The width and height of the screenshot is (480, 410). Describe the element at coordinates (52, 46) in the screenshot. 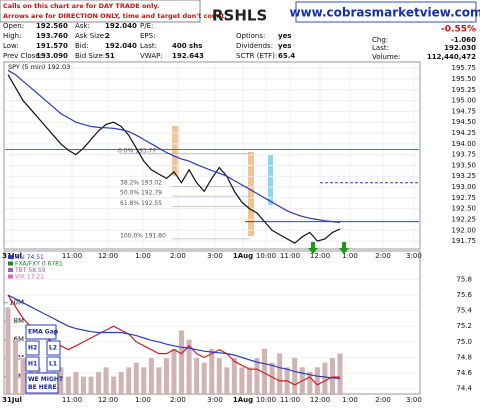

I see `header-cell: 191.570` at that location.